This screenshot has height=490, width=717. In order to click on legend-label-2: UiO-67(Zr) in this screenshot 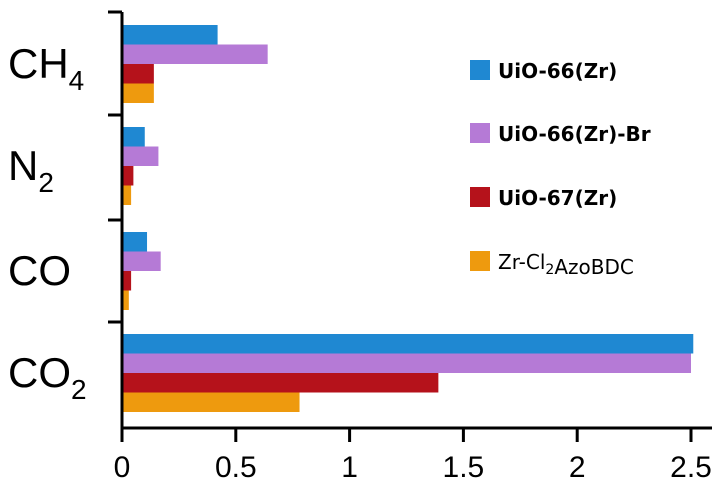, I will do `click(557, 198)`.